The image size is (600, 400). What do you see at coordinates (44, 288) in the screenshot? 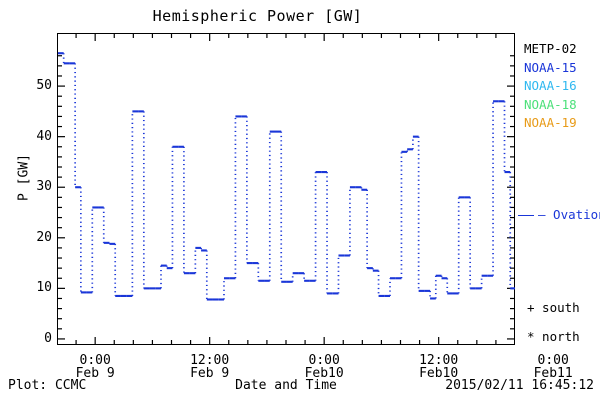
I see `y-tick-label: 10` at bounding box center [44, 288].